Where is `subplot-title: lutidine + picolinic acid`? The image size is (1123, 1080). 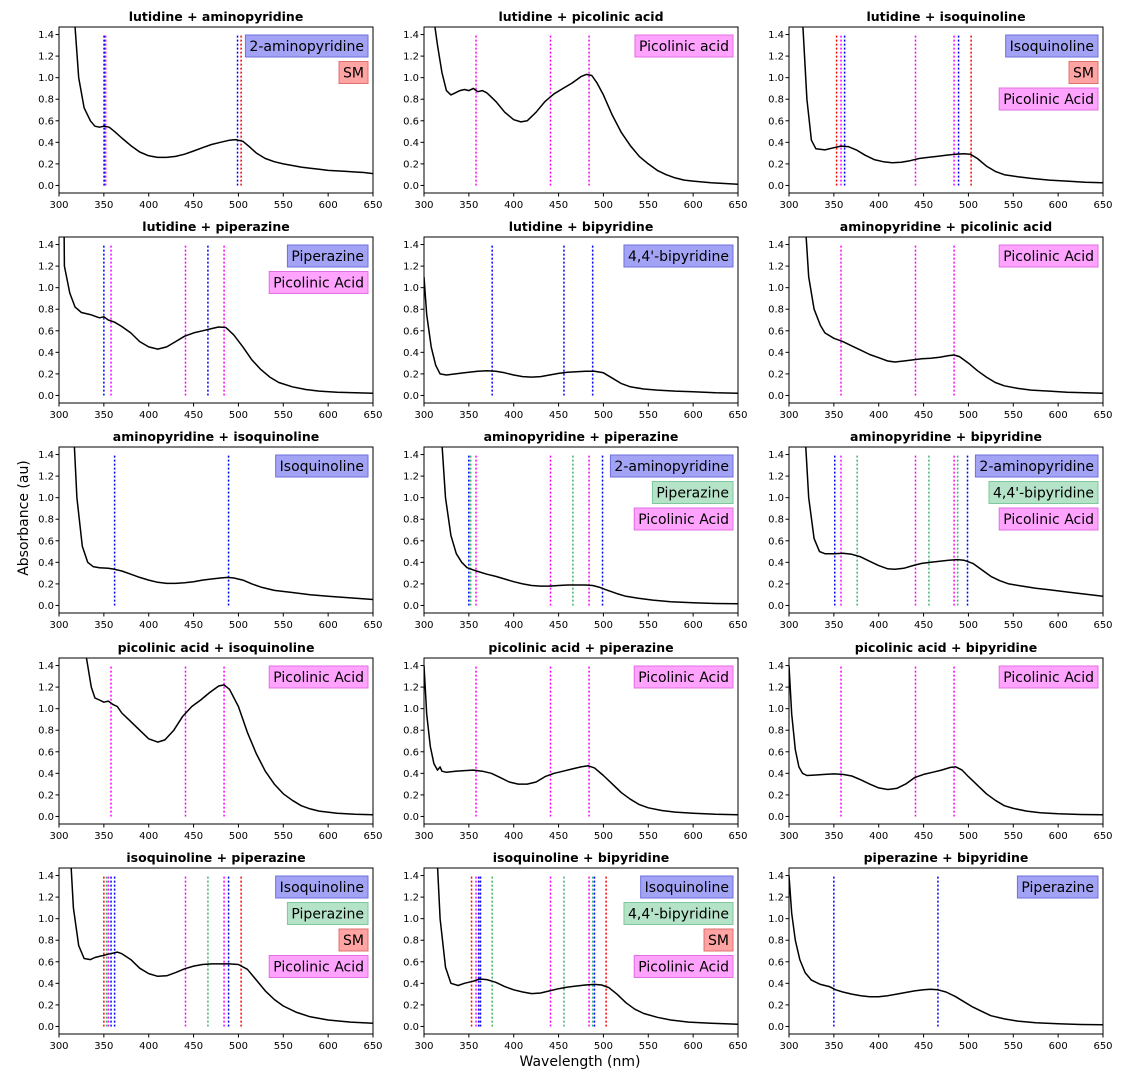 subplot-title: lutidine + picolinic acid is located at coordinates (580, 16).